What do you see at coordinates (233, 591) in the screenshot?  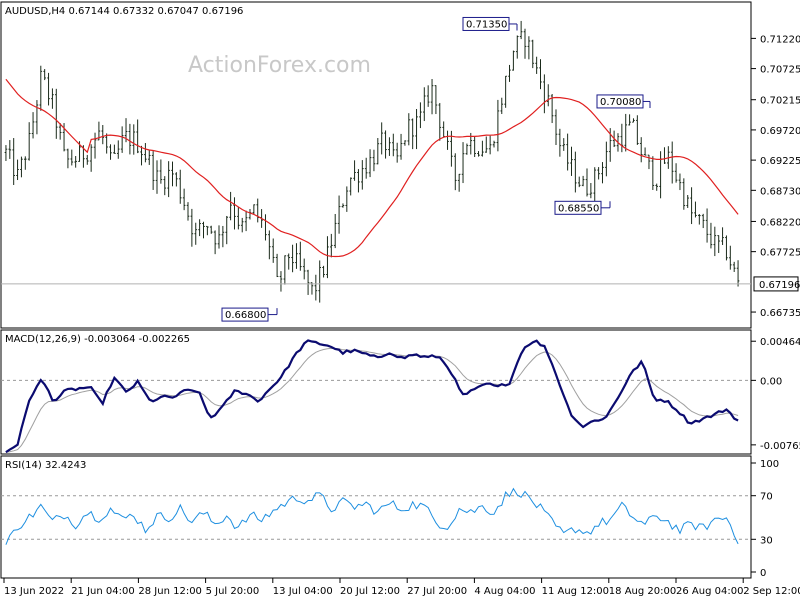 I see `x-tick-label: 5 Jul 20:00` at bounding box center [233, 591].